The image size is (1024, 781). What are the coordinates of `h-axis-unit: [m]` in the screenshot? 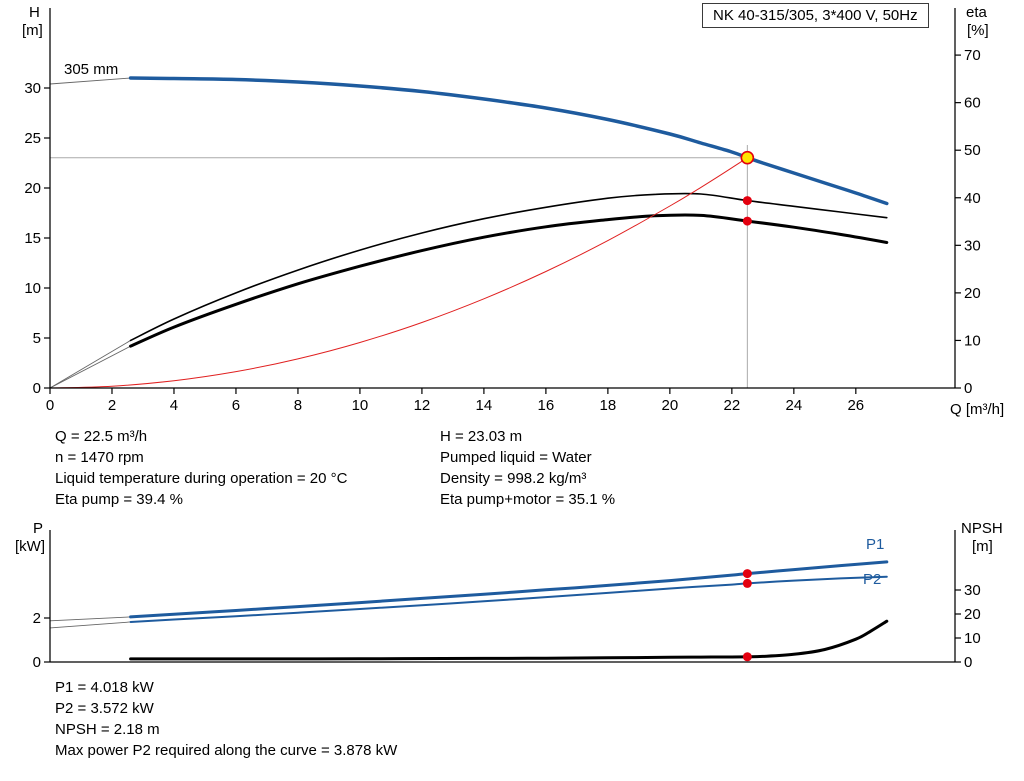 It's located at (32, 30).